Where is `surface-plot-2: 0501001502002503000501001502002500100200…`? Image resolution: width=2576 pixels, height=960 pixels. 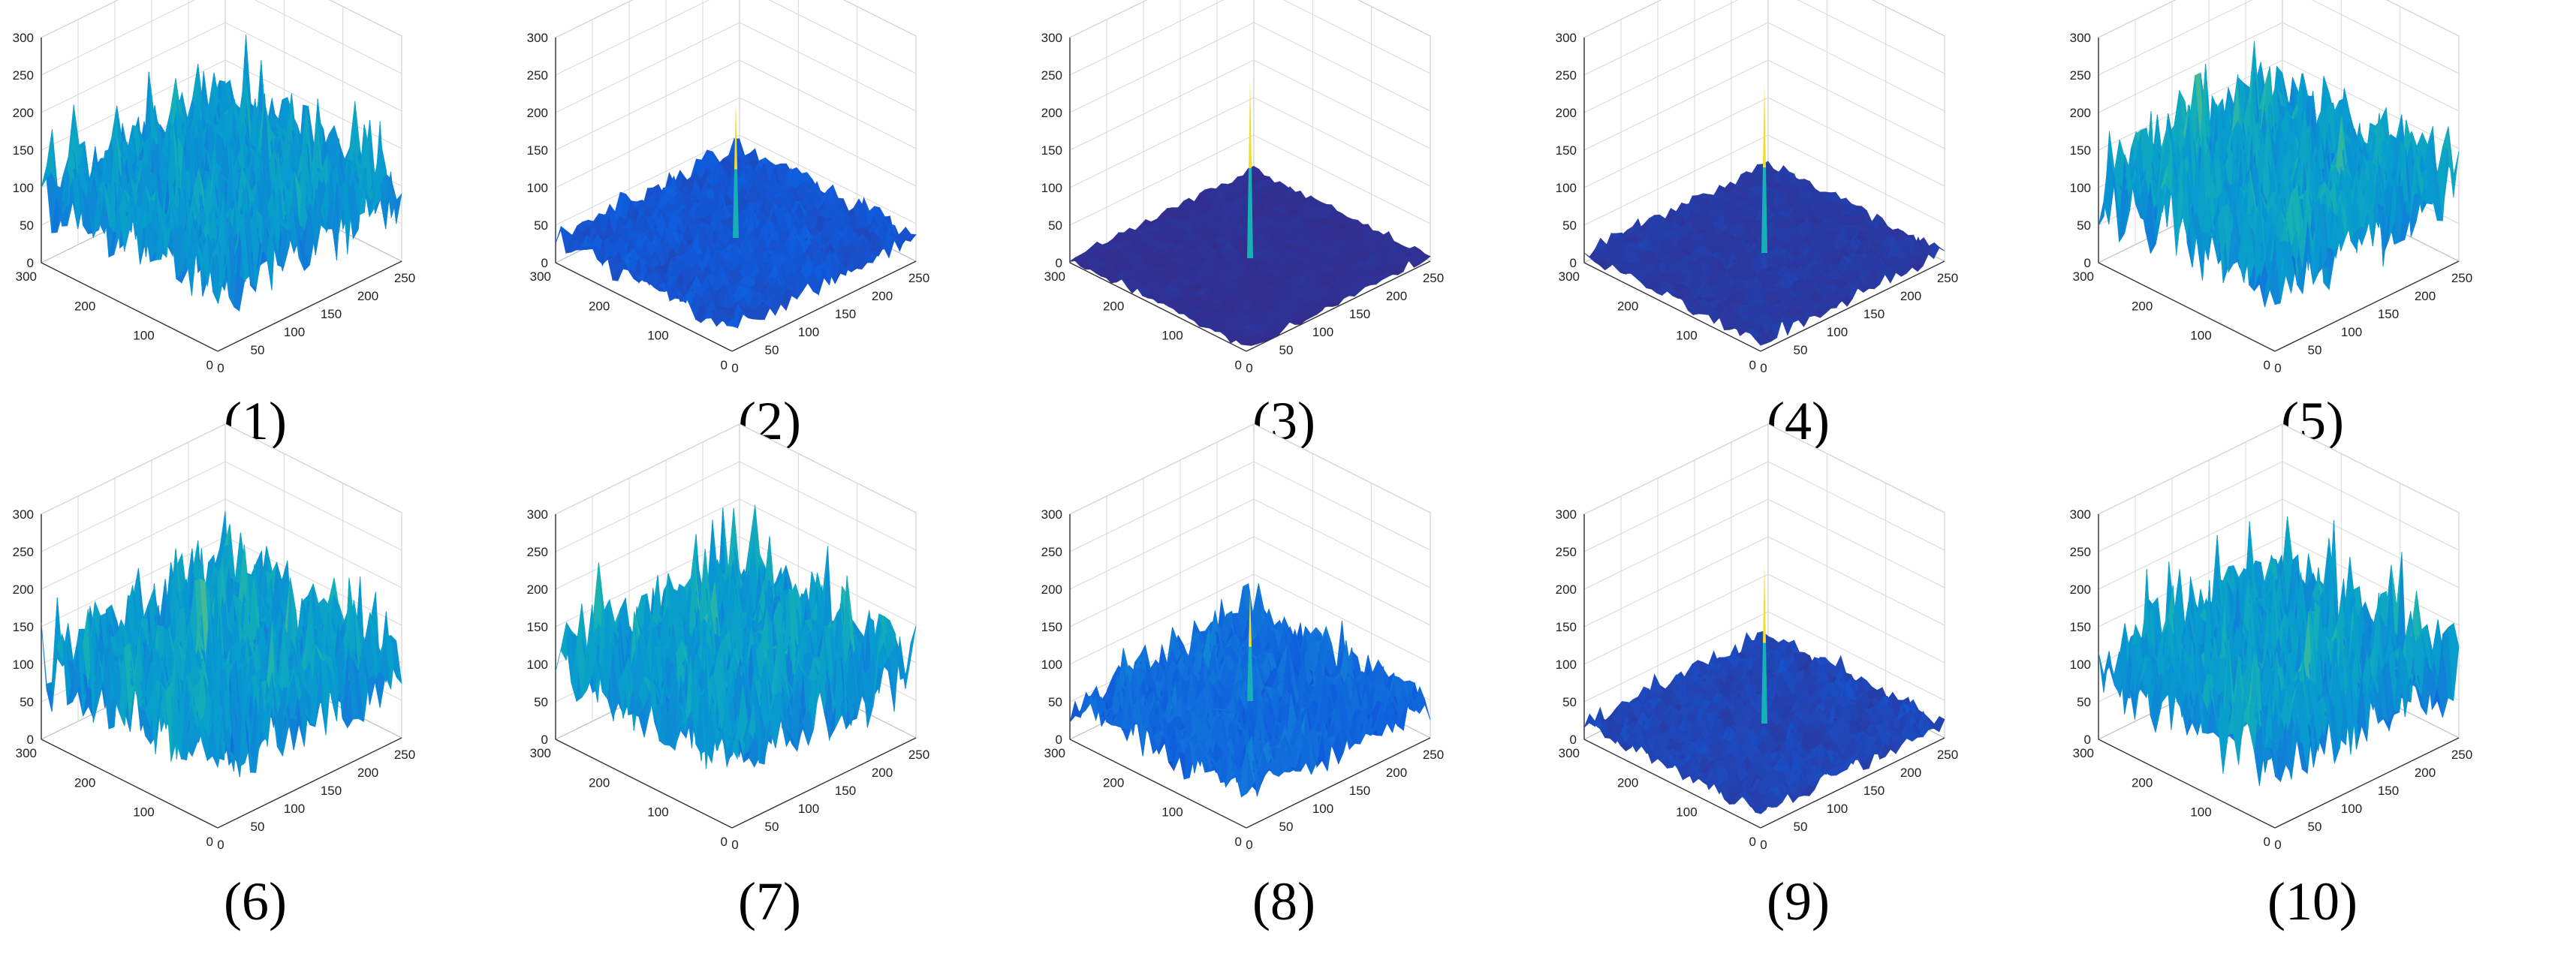 surface-plot-2: 0501001502002503000501001502002500100200… is located at coordinates (728, 187).